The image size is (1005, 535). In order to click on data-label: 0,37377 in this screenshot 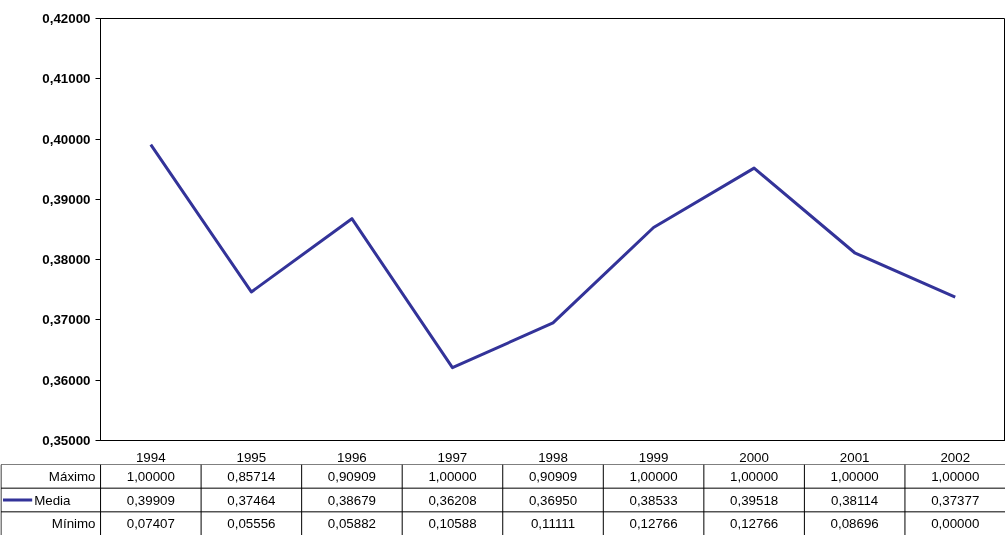, I will do `click(955, 500)`.